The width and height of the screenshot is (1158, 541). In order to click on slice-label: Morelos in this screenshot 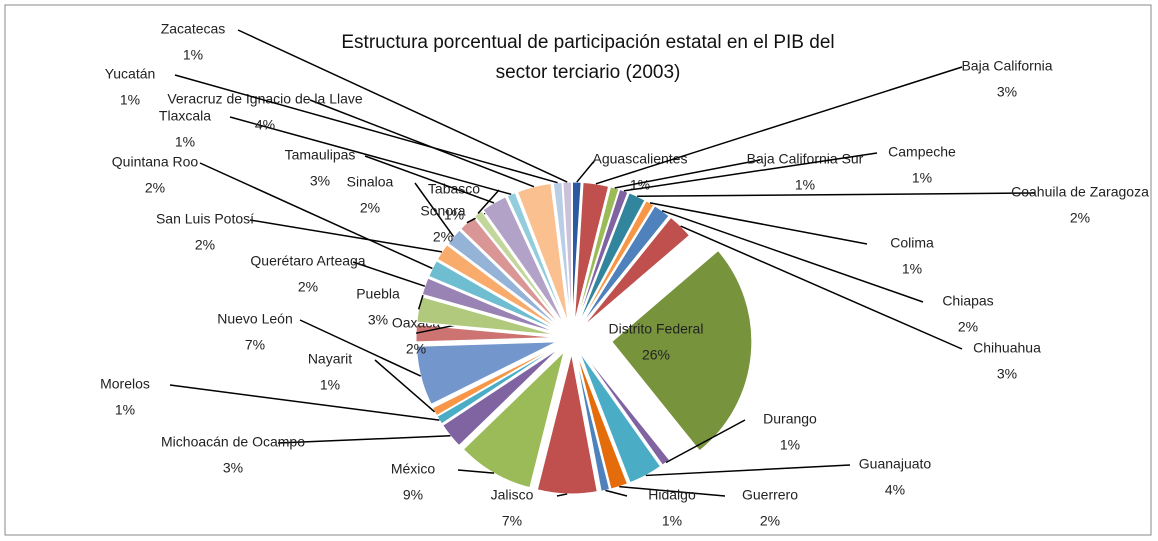, I will do `click(125, 384)`.